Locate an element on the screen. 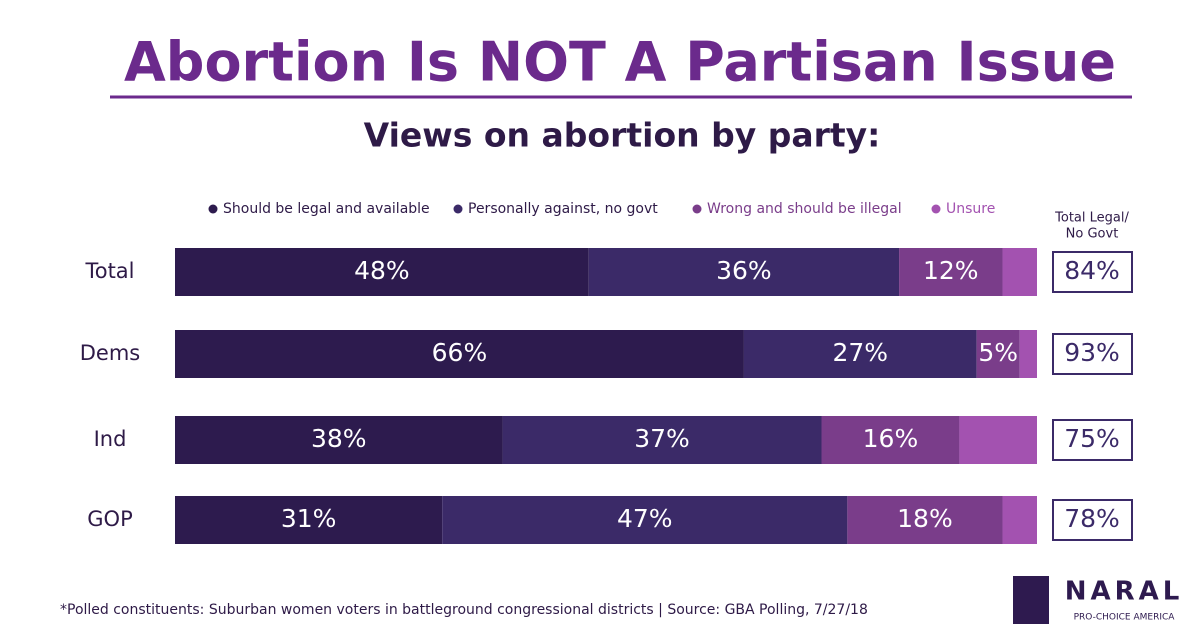 Image resolution: width=1200 pixels, height=630 pixels. data-label: 31% is located at coordinates (309, 518).